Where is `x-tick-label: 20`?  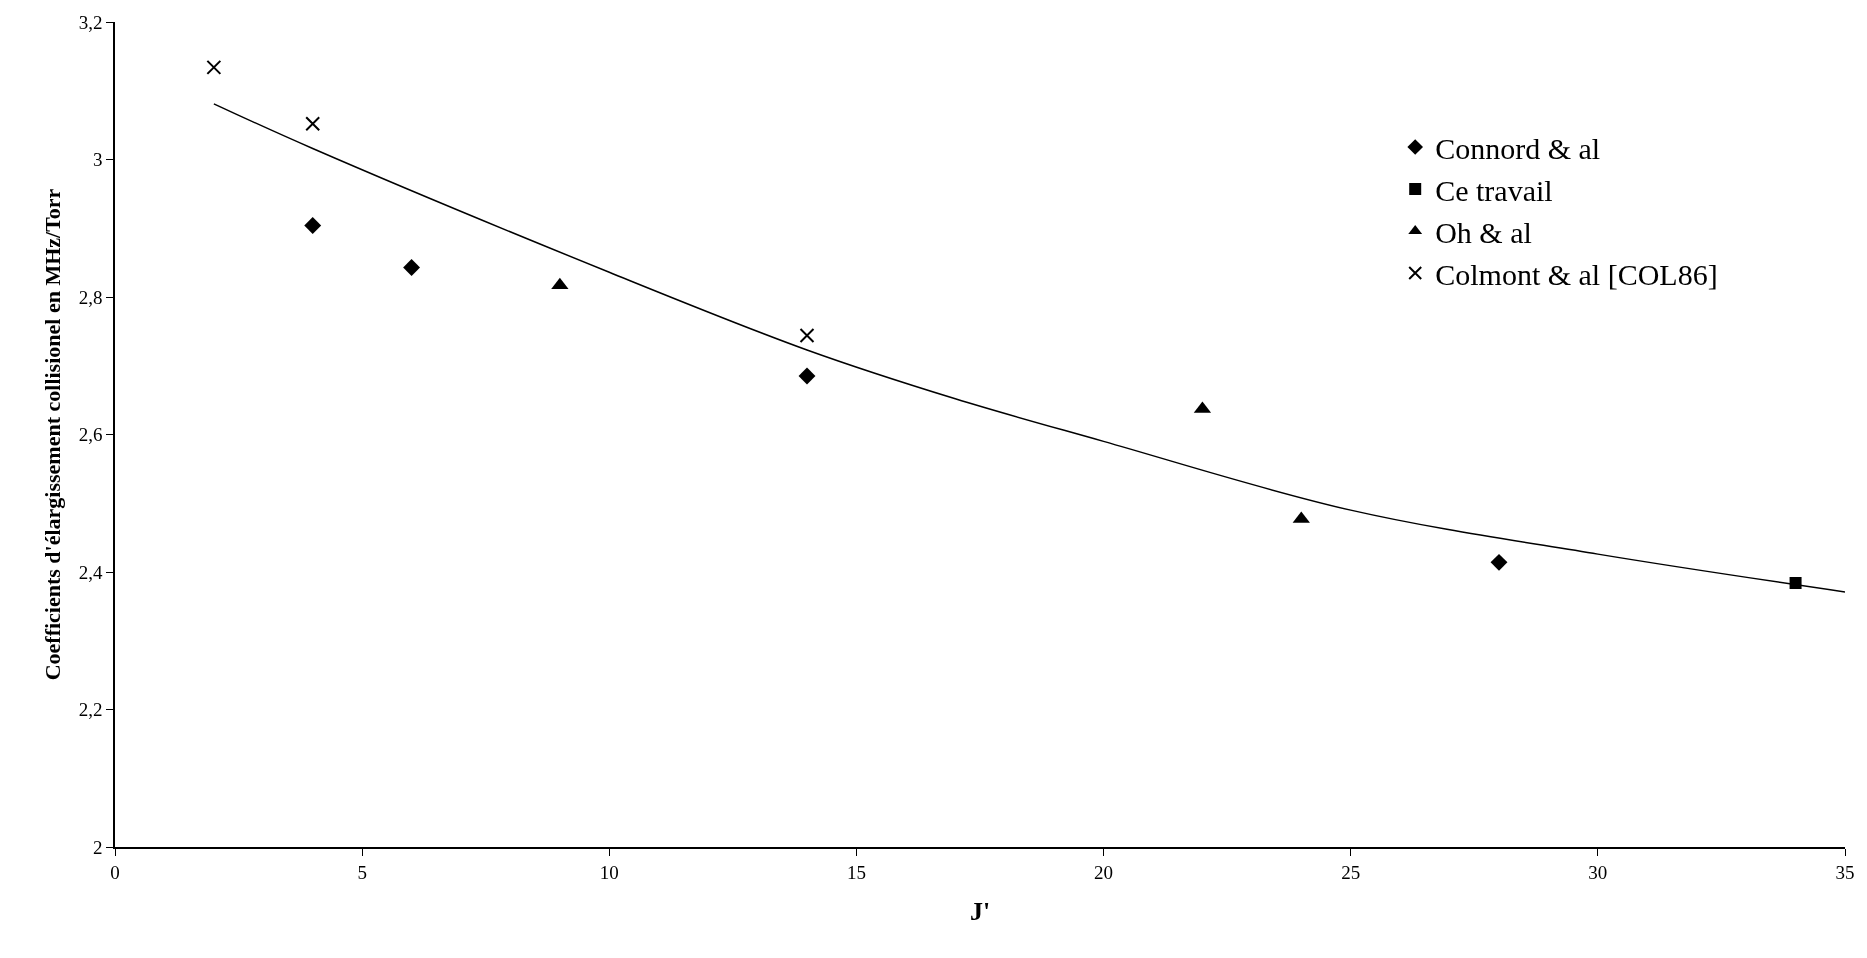 x-tick-label: 20 is located at coordinates (1104, 872).